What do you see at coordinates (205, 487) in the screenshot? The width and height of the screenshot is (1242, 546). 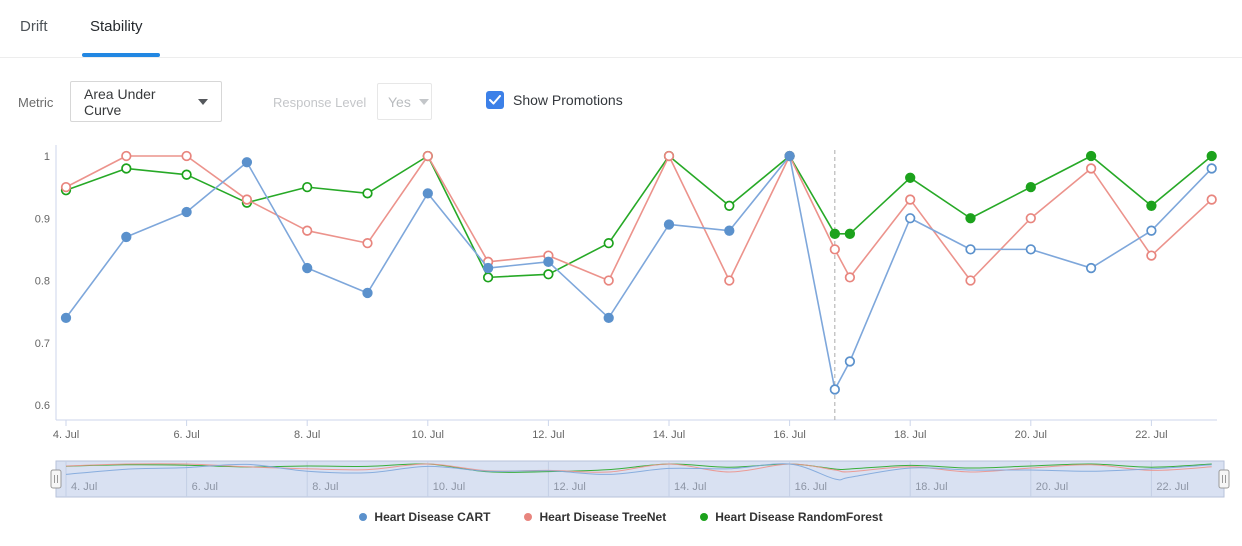 I see `navigator-axis-label: 6. Jul` at bounding box center [205, 487].